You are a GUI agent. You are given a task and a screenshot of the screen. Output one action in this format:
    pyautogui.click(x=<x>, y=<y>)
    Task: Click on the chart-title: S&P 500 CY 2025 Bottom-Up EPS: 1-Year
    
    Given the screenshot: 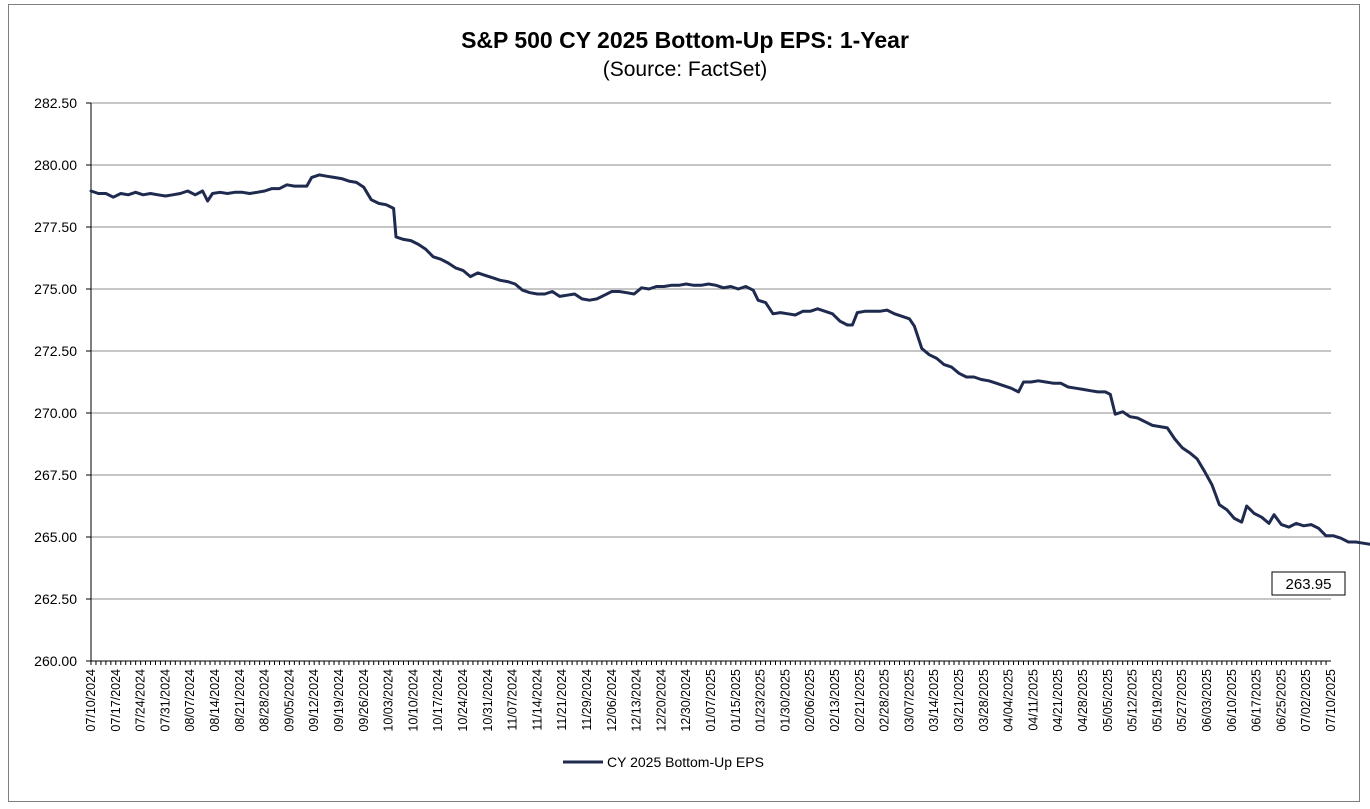 What is the action you would take?
    pyautogui.click(x=685, y=40)
    